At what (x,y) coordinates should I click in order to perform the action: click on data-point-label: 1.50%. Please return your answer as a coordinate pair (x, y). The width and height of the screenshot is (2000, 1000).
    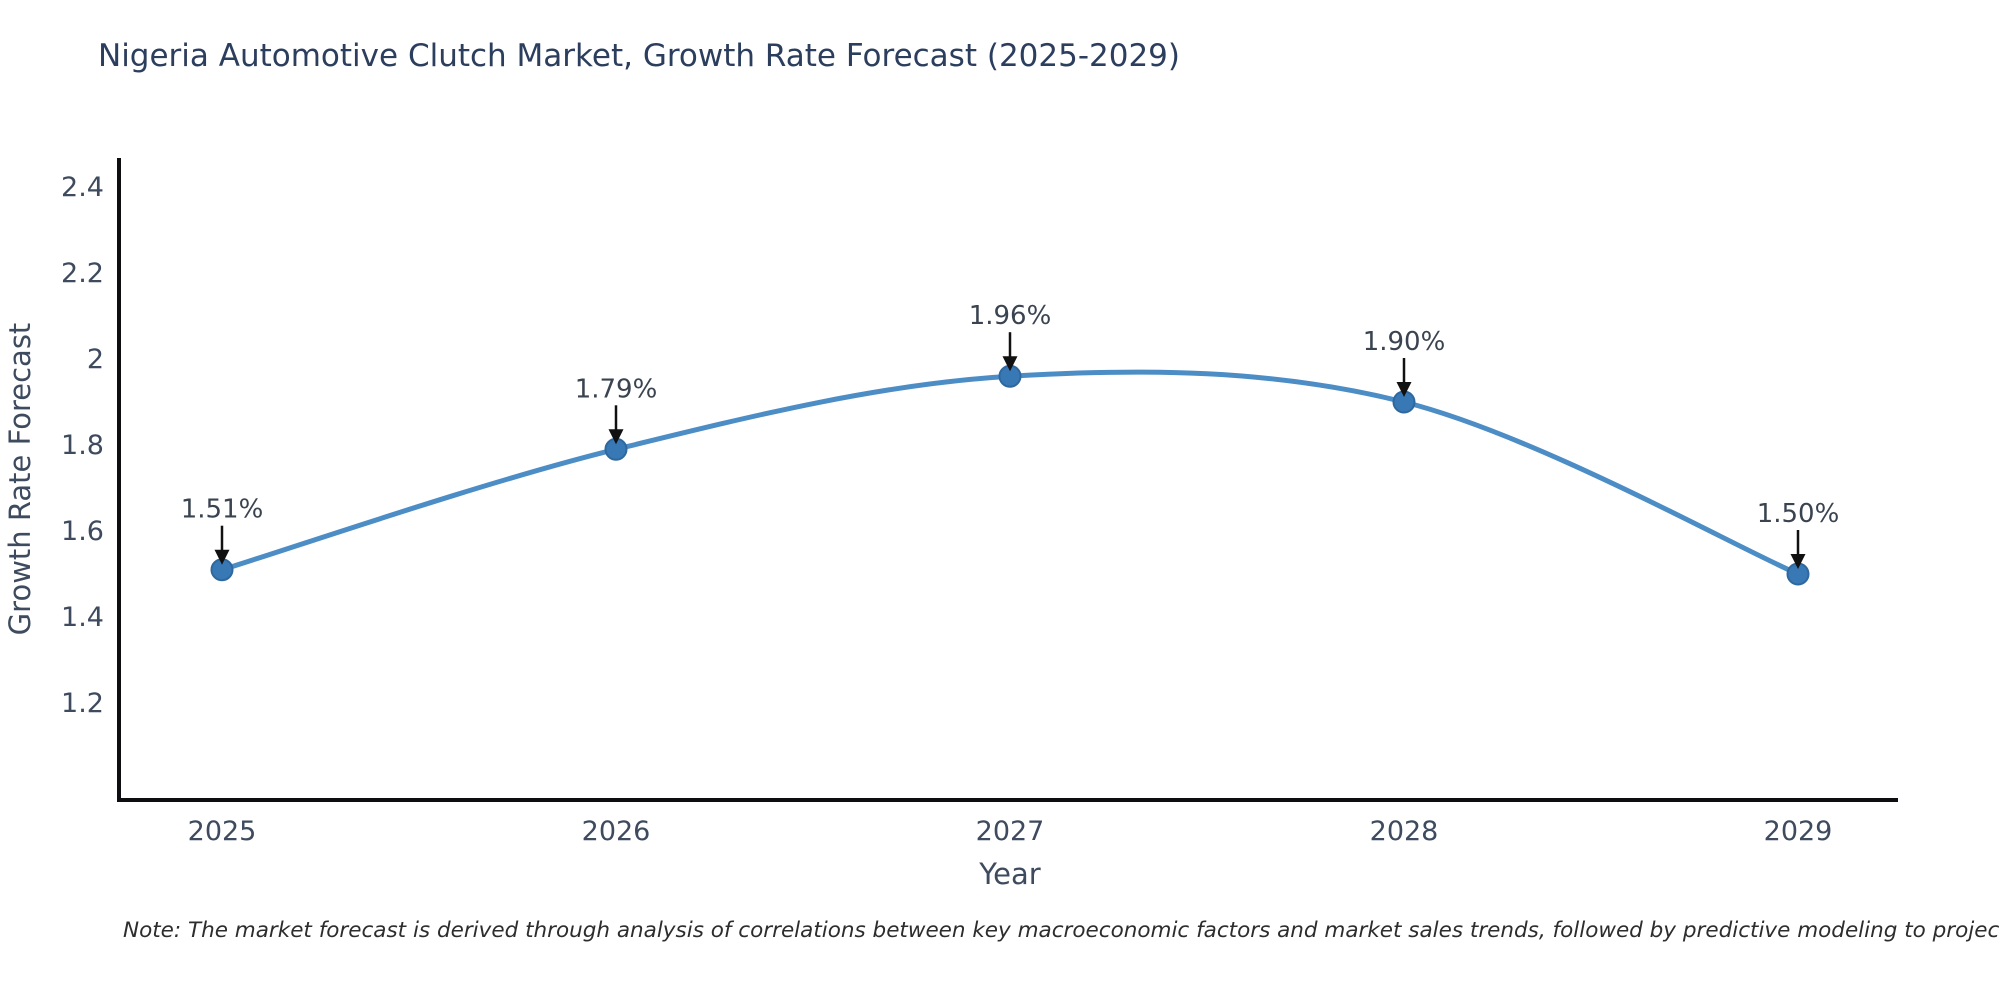
    Looking at the image, I should click on (1798, 514).